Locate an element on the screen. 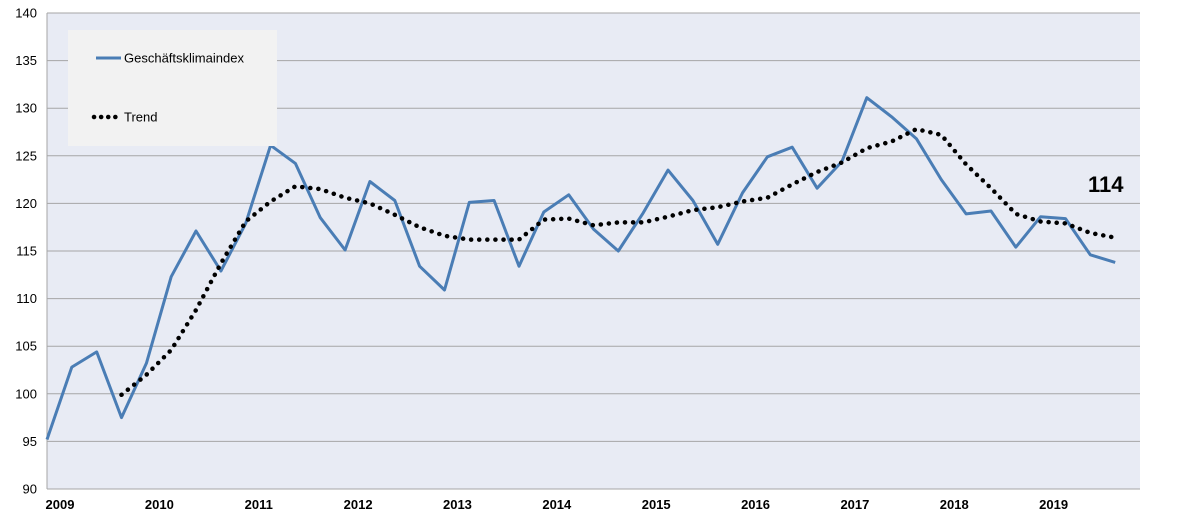  x-tick-label: 2011 is located at coordinates (259, 504).